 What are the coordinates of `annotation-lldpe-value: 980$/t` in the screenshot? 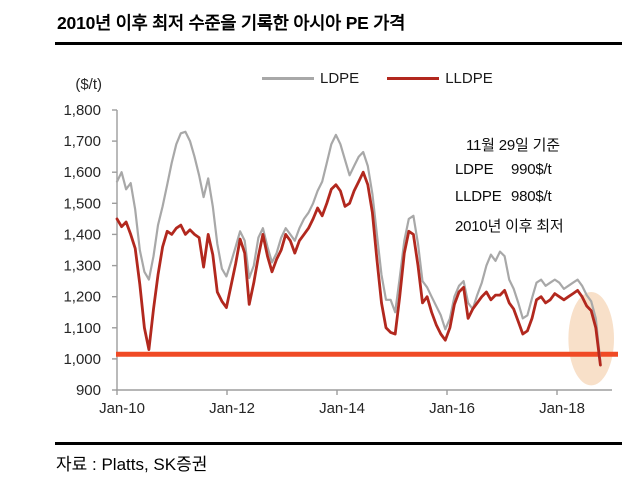 It's located at (531, 196).